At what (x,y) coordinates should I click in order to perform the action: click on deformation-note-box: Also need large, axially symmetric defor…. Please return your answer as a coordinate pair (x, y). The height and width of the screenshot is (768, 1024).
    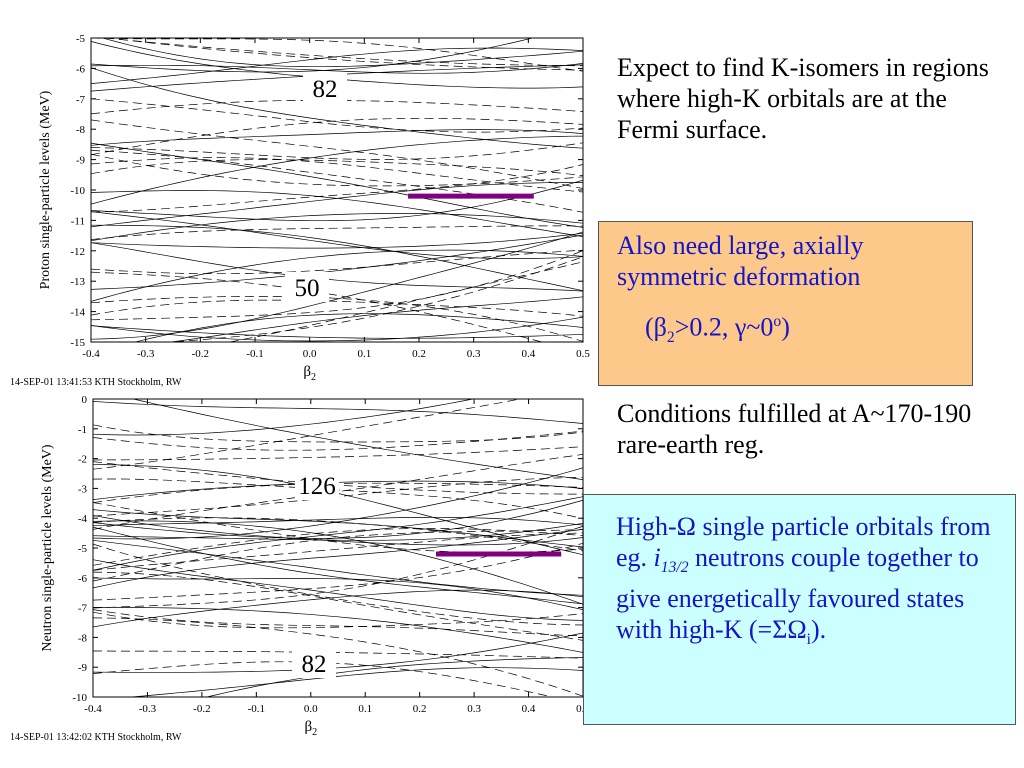
    Looking at the image, I should click on (785, 303).